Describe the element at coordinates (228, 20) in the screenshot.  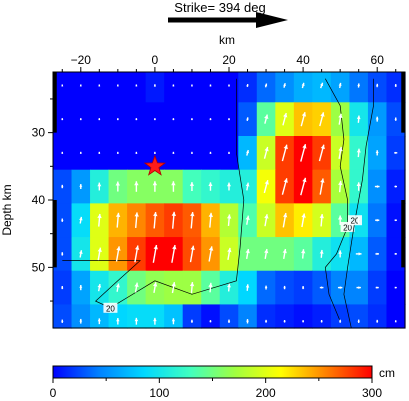
I see `strike-direction-arrow-icon` at that location.